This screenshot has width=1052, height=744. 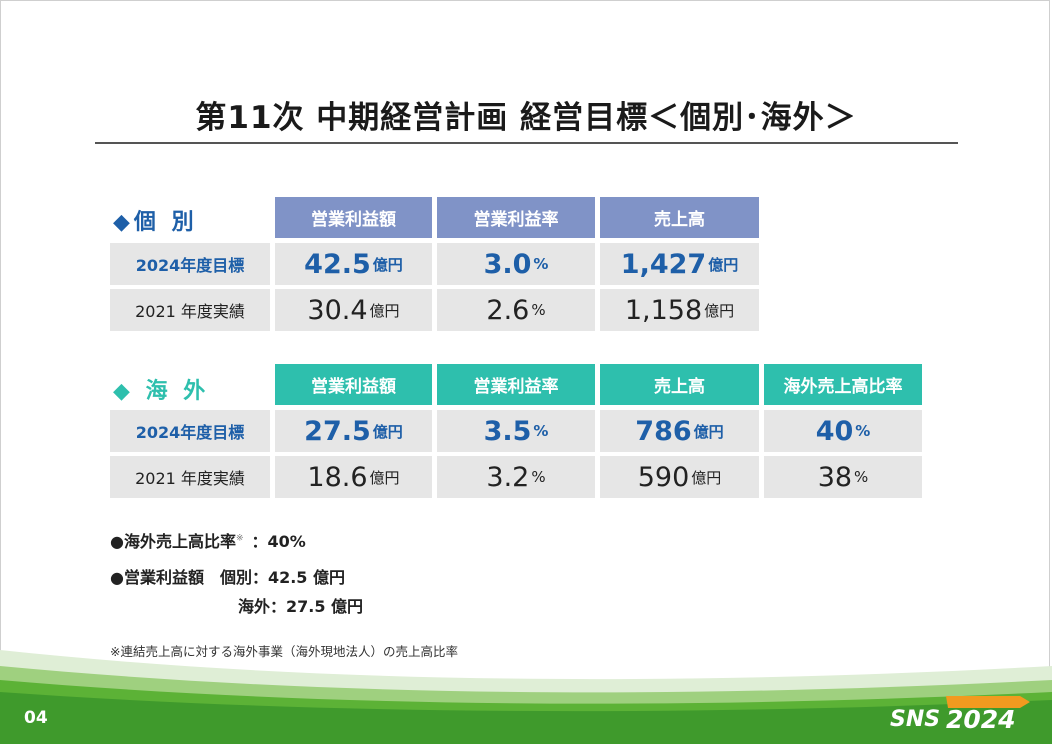 I want to click on individual-row-actual-label: 2021 年度実績, so click(x=190, y=310).